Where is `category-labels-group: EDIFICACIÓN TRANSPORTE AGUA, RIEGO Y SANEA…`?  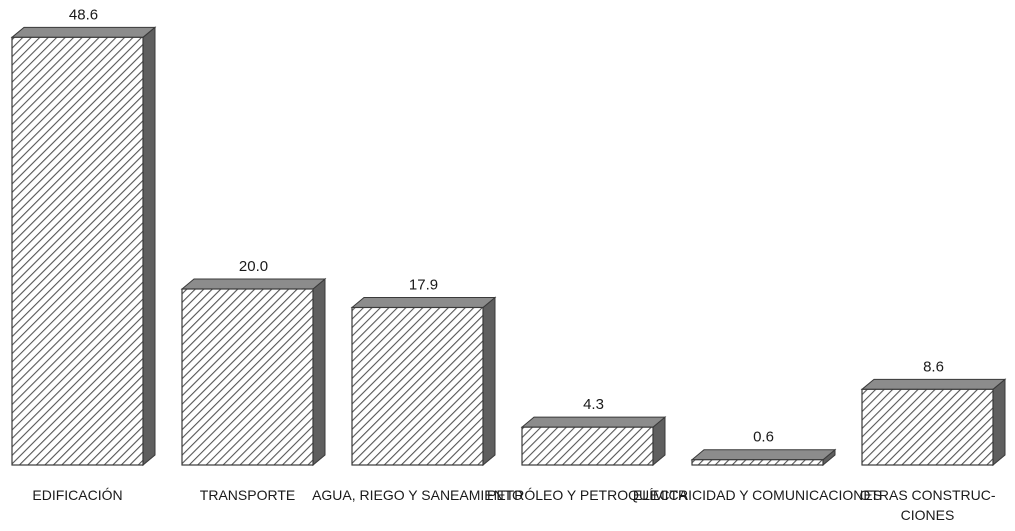
category-labels-group: EDIFICACIÓN TRANSPORTE AGUA, RIEGO Y SANEA… is located at coordinates (514, 505).